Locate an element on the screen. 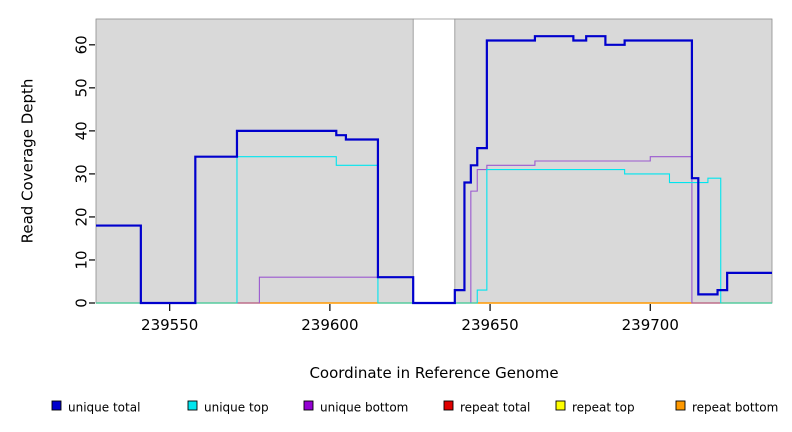  x-tick-label: 239550 is located at coordinates (169, 325).